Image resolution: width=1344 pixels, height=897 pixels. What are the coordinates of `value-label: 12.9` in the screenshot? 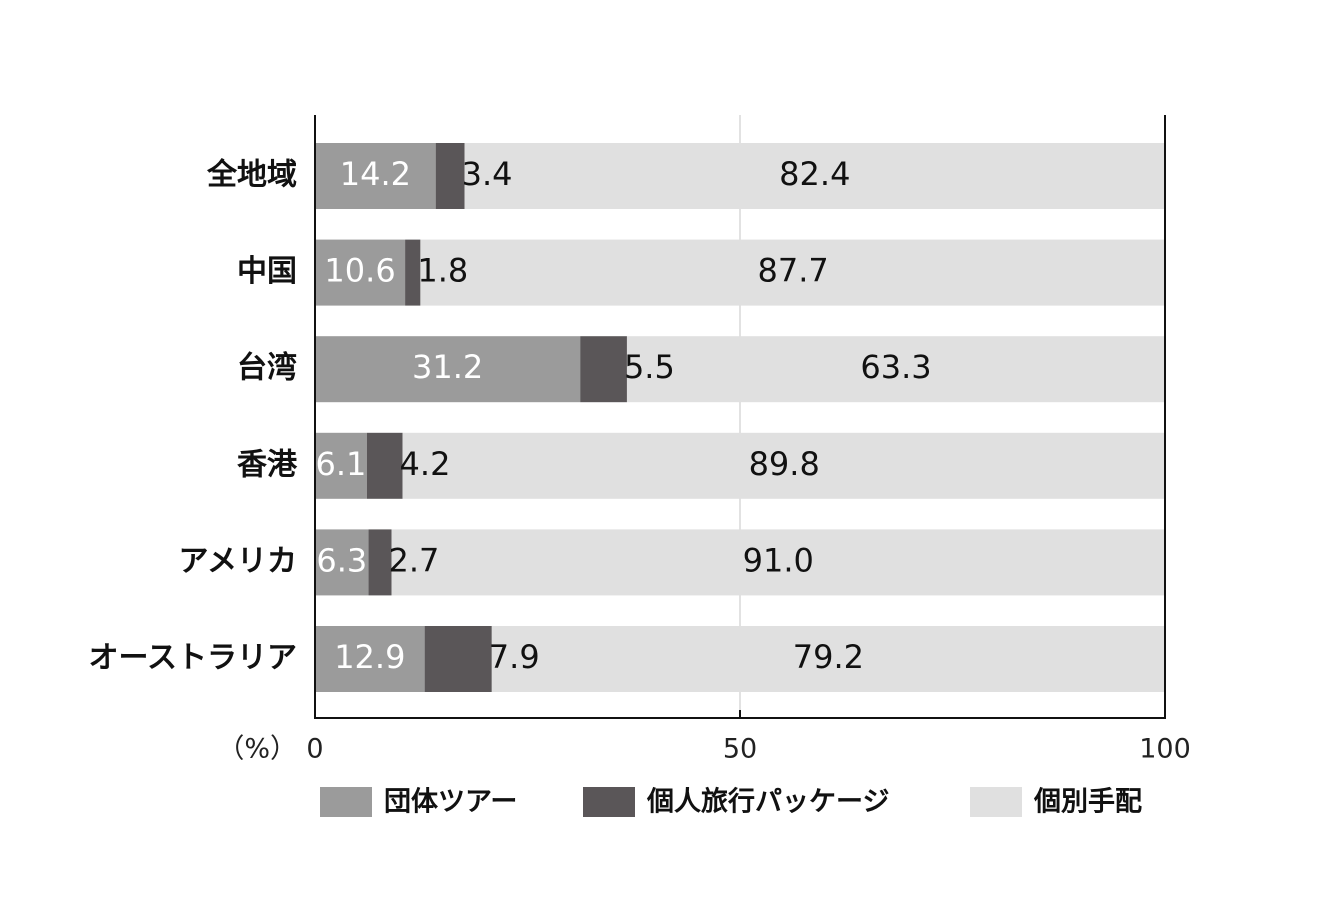 It's located at (369, 657).